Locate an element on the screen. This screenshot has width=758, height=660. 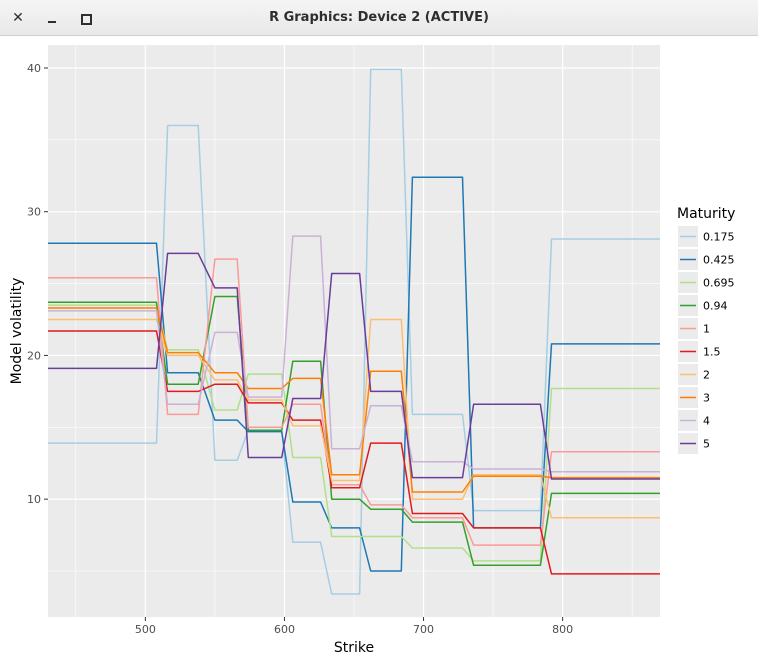
legend: Maturity 0.175 0.425 0.695 0.94 1 1.5 2 3 4 5 is located at coordinates (706, 330).